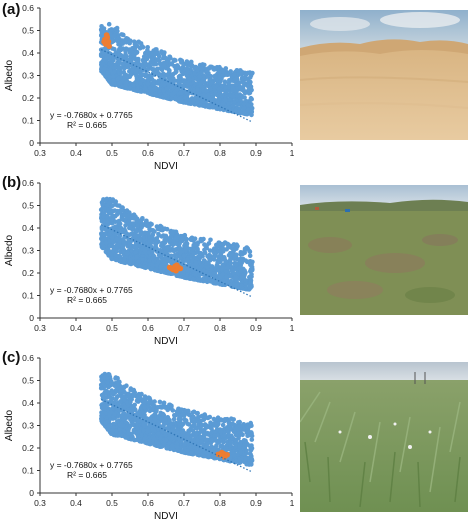 Image resolution: width=474 pixels, height=525 pixels. Describe the element at coordinates (87, 300) in the screenshot. I see `r-squared-label: R² = 0.665` at that location.